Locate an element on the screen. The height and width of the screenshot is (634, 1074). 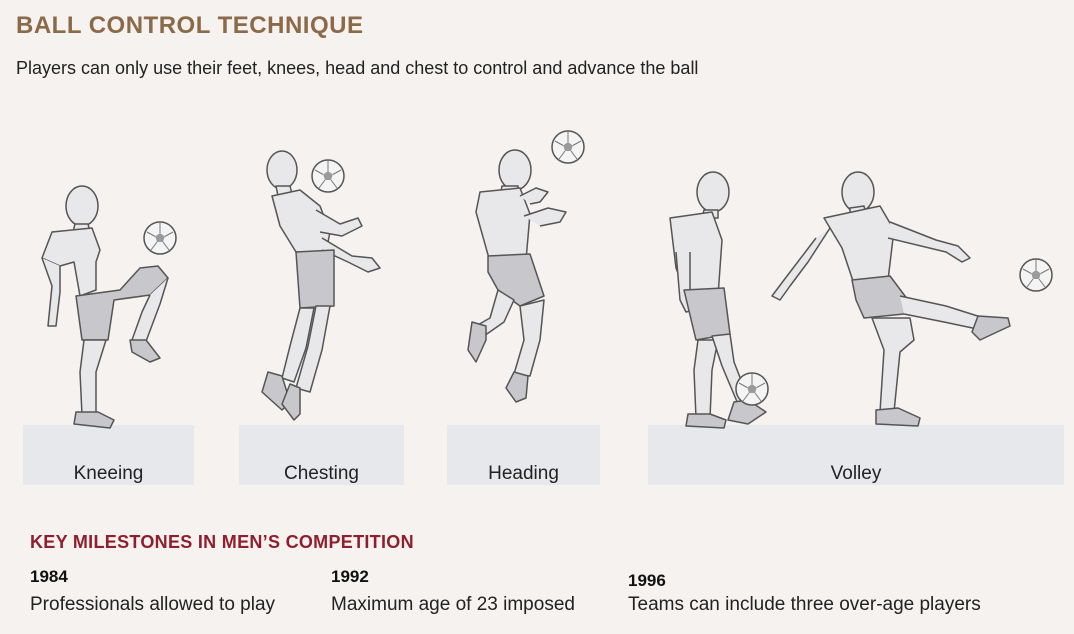
caption-heading: Heading is located at coordinates (523, 473).